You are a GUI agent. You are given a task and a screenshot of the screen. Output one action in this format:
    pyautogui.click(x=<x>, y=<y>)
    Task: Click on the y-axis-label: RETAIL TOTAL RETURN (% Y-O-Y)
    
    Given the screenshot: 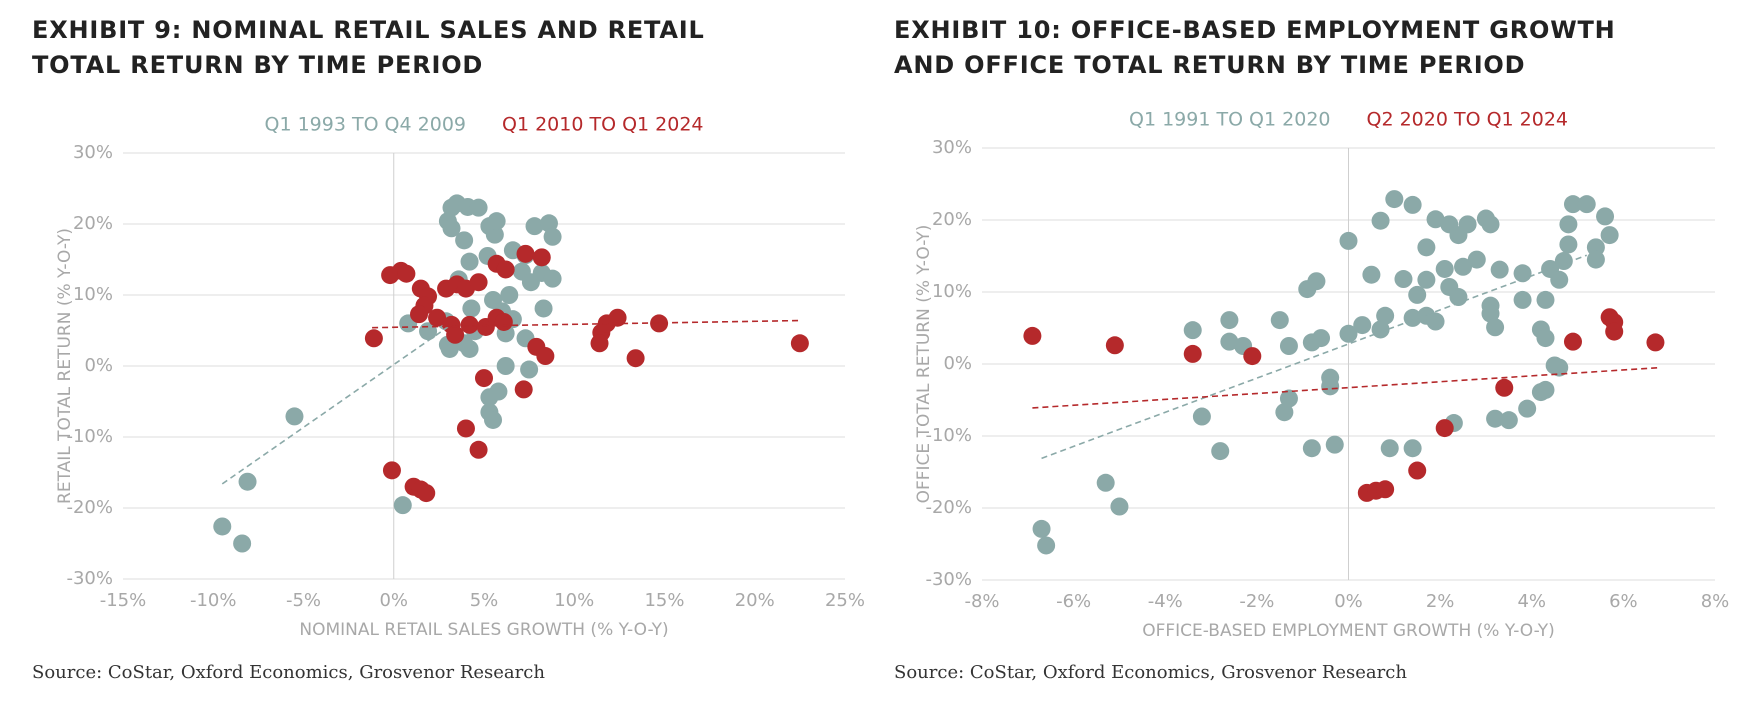 What is the action you would take?
    pyautogui.click(x=65, y=366)
    